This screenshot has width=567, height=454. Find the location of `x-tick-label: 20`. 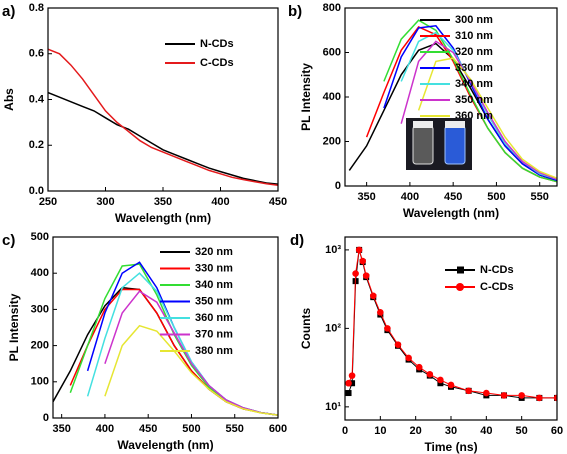

x-tick-label: 20 is located at coordinates (416, 431).